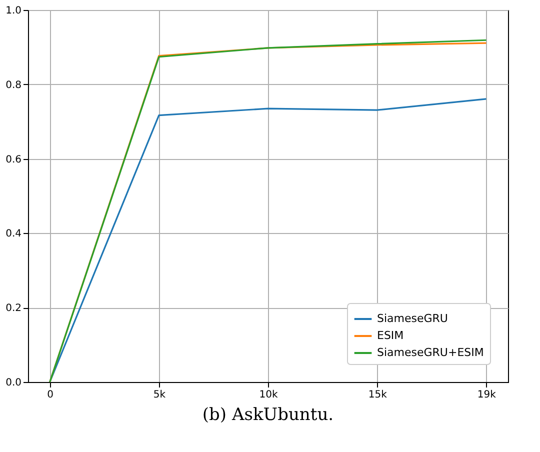 The height and width of the screenshot is (452, 540). Describe the element at coordinates (268, 395) in the screenshot. I see `x-tick-label: 10k` at that location.